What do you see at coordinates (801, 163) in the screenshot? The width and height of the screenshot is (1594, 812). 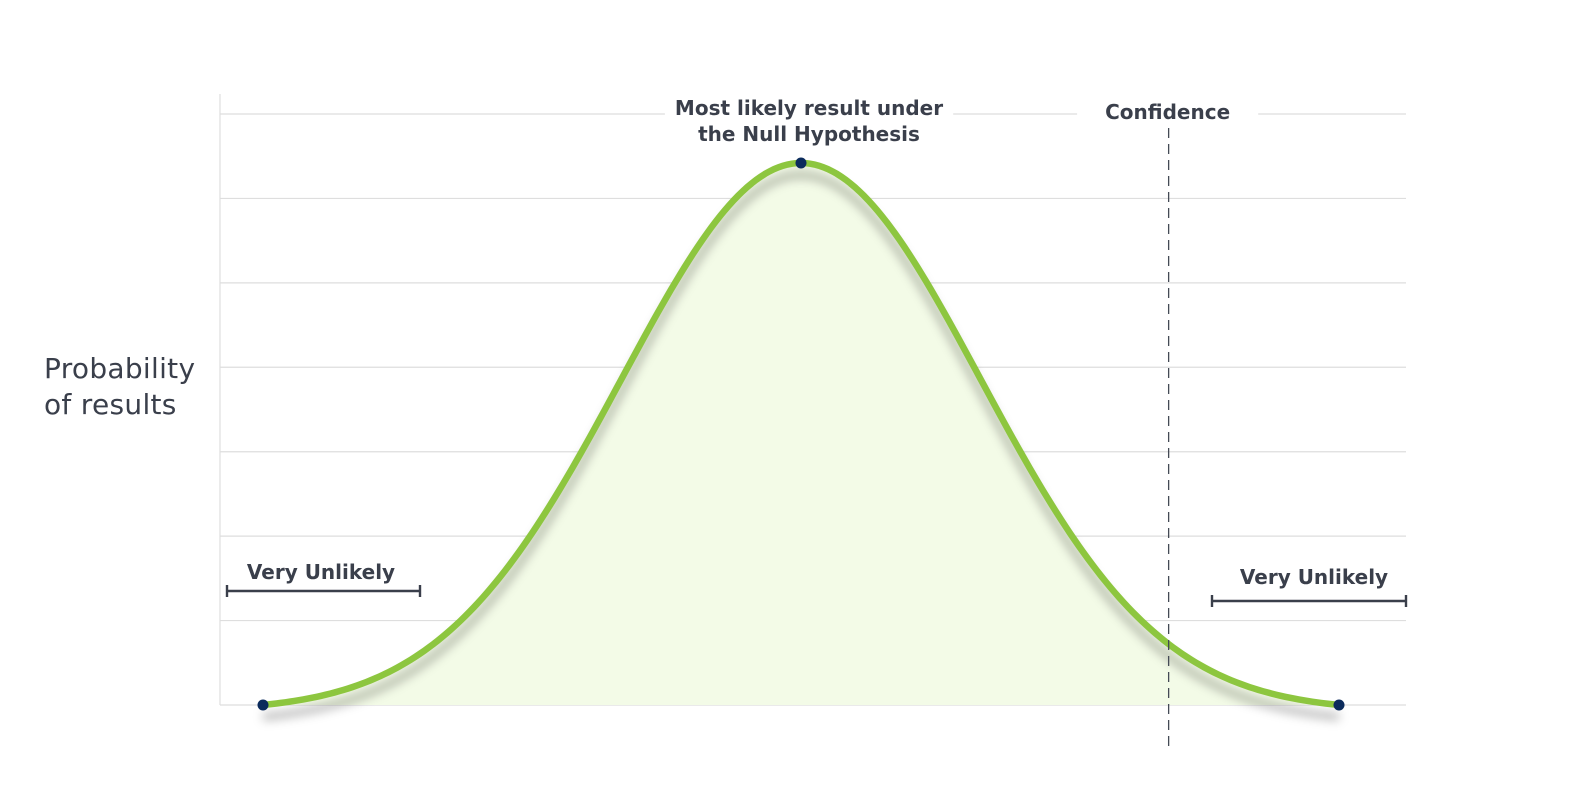 I see `peak-point` at bounding box center [801, 163].